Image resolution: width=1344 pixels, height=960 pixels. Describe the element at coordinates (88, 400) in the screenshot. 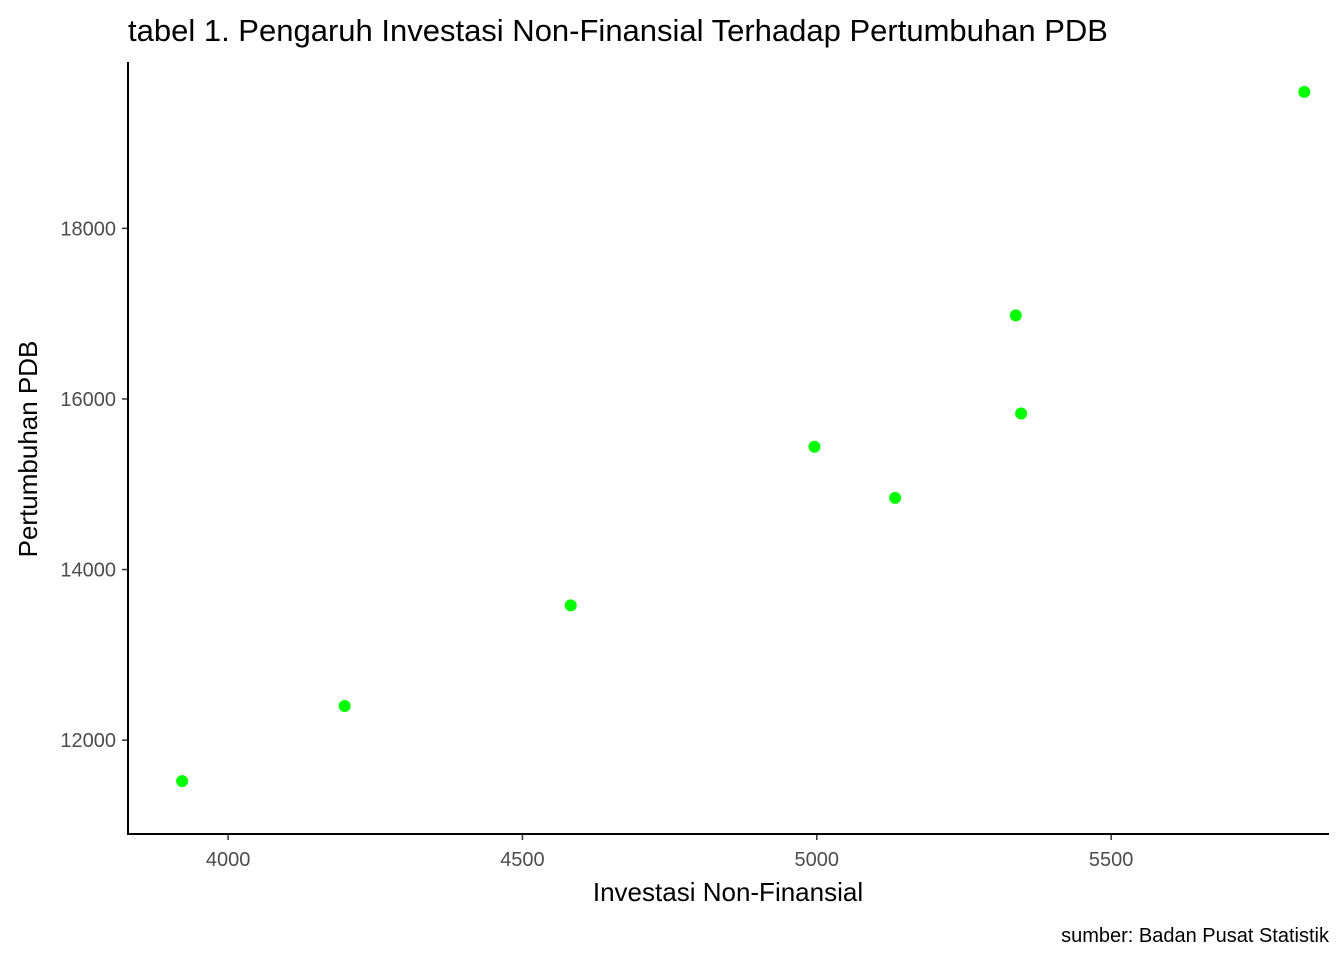

I see `y-tick-label: 16000` at that location.